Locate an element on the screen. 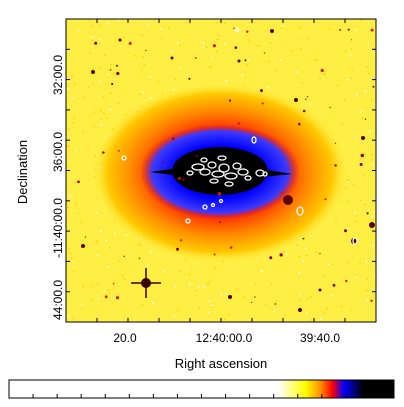  x-tick-label-3: 39:40.0 is located at coordinates (320, 338).